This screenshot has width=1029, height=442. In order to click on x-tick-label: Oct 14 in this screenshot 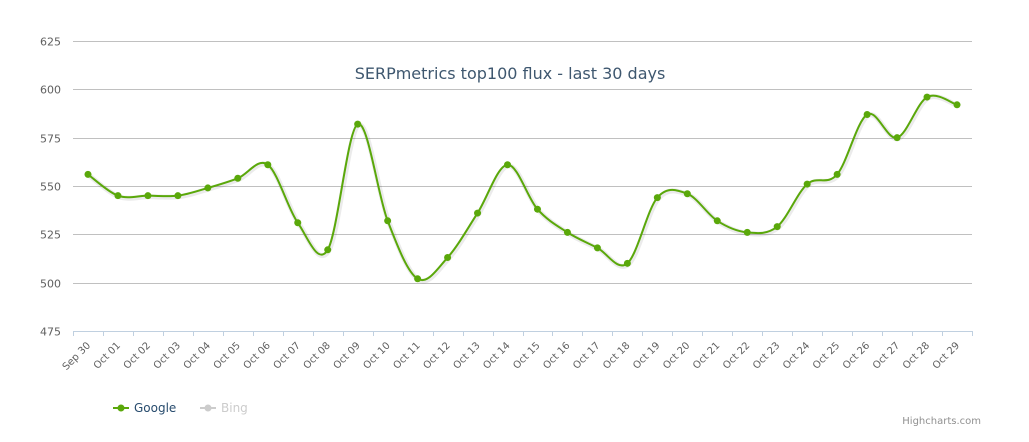, I will do `click(496, 355)`.